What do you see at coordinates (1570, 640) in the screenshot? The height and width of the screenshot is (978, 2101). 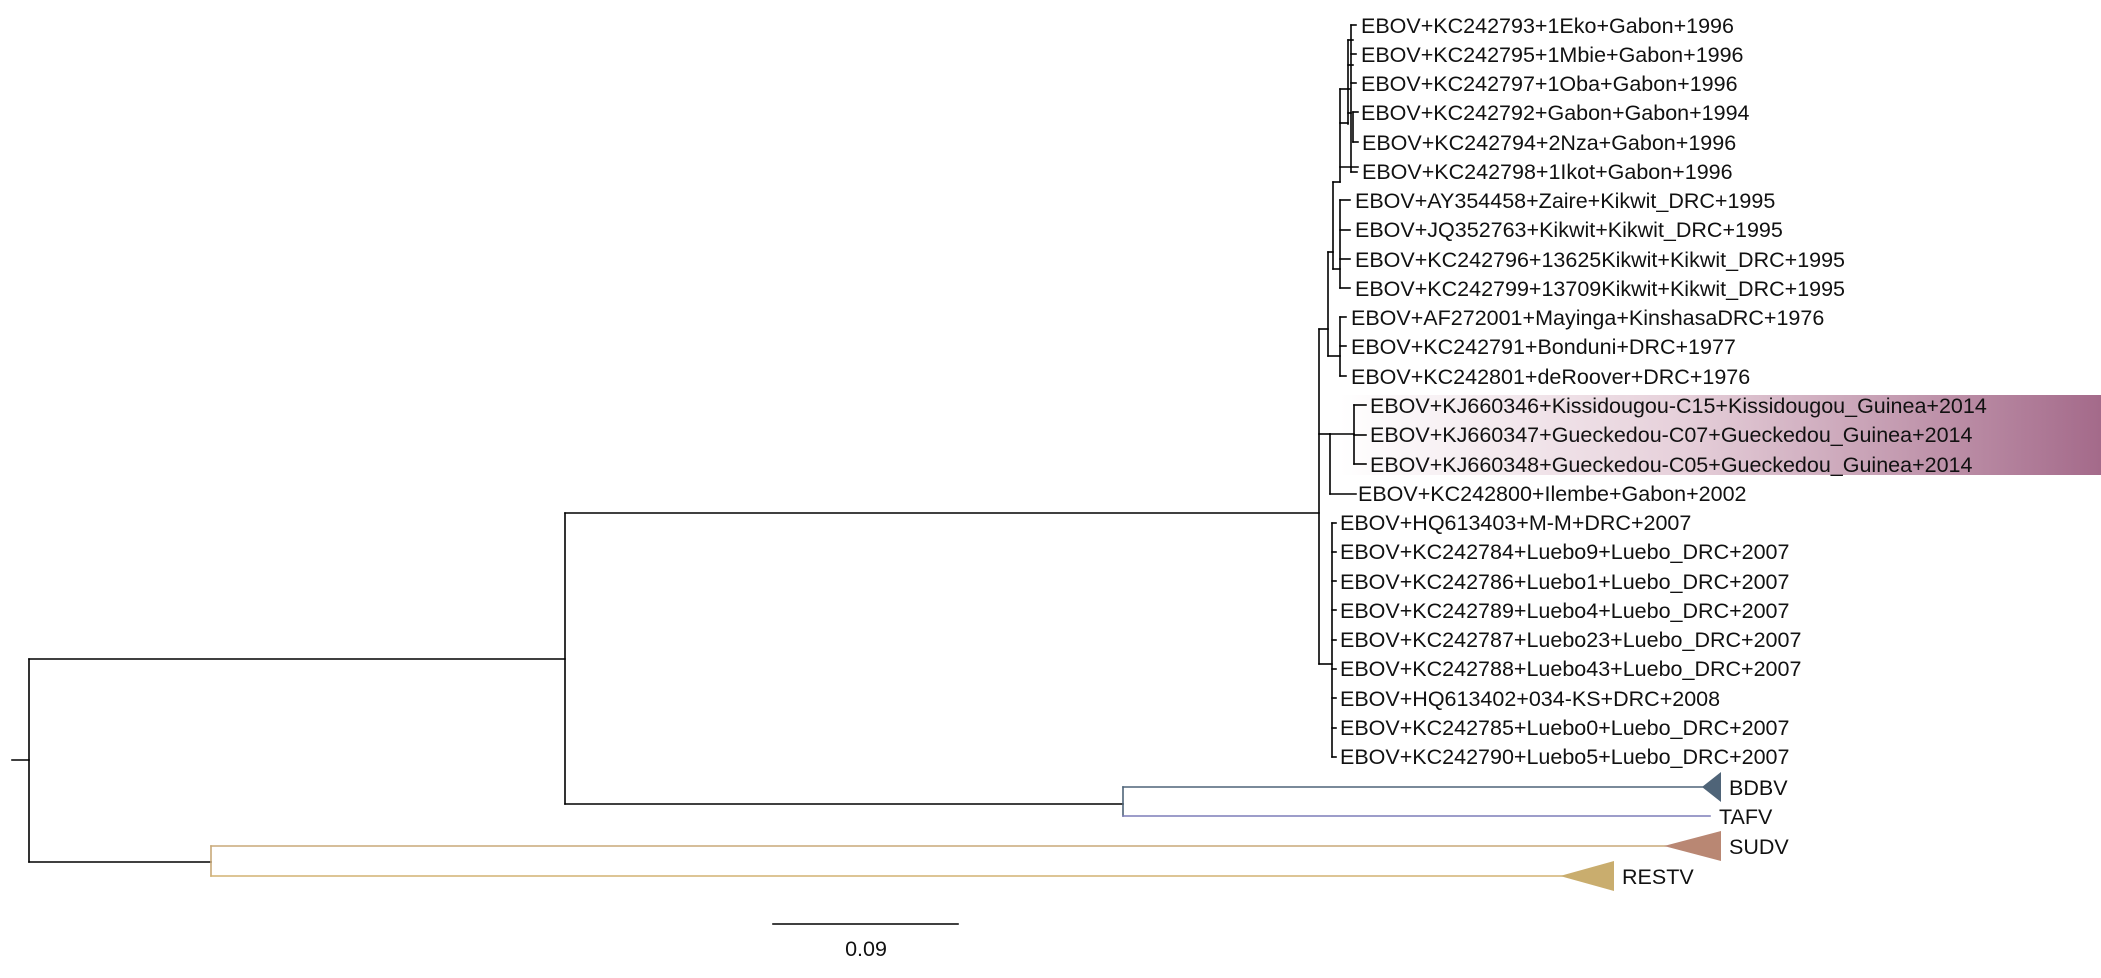 I see `taxon-label: EBOV+KC242787+Luebo23+Luebo_DRC+2007` at bounding box center [1570, 640].